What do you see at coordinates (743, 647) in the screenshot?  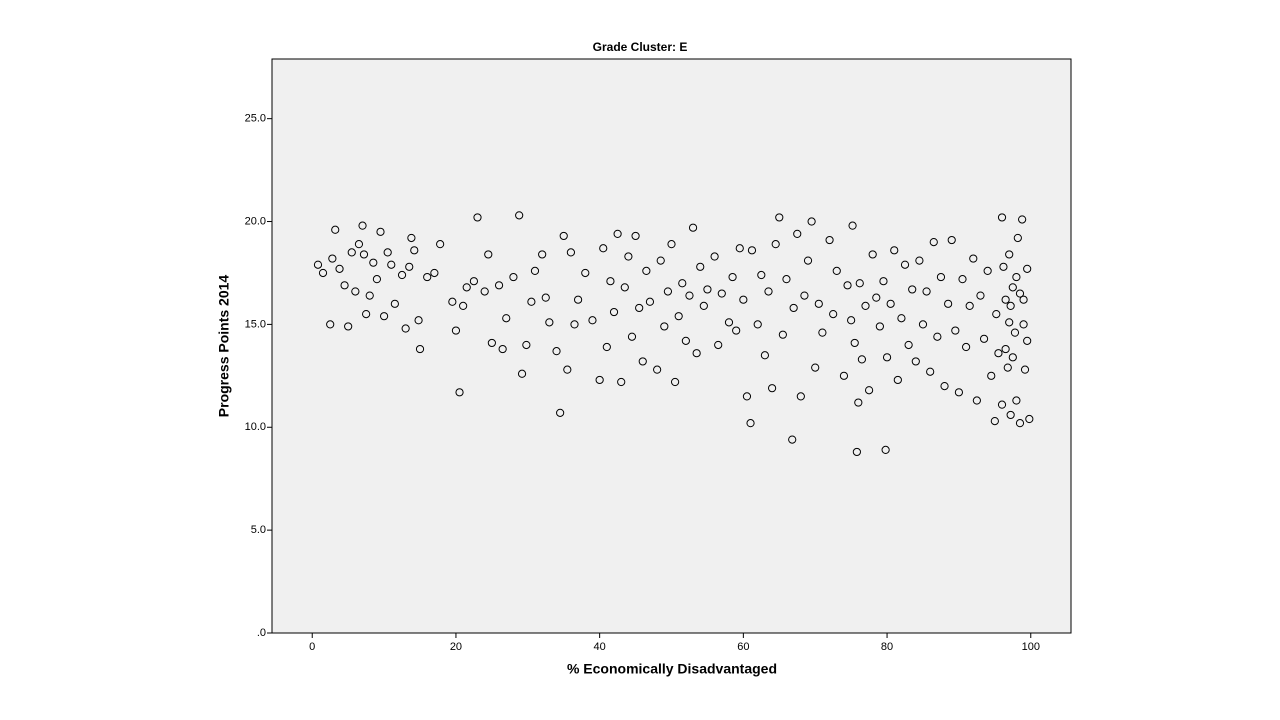 I see `x-tick-label: 60` at bounding box center [743, 647].